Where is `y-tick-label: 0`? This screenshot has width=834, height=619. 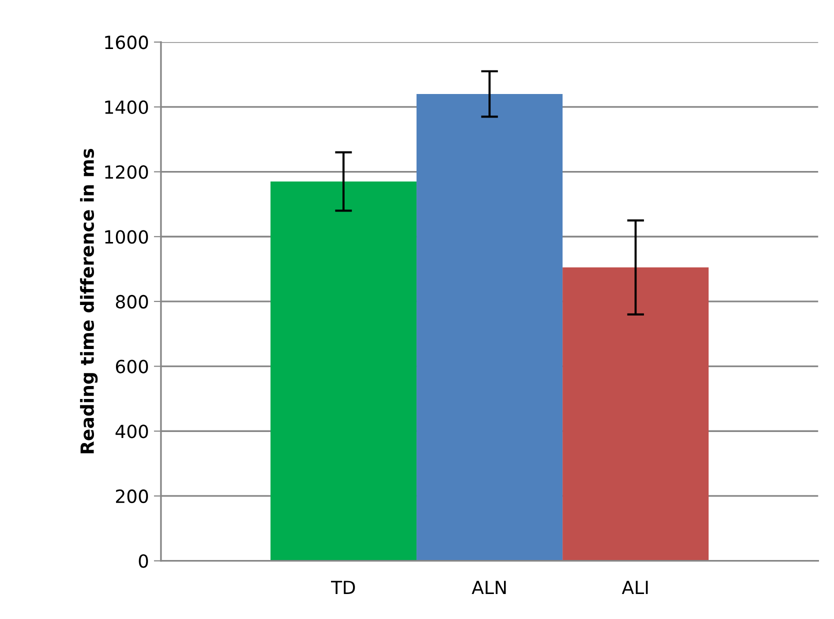 y-tick-label: 0 is located at coordinates (143, 561).